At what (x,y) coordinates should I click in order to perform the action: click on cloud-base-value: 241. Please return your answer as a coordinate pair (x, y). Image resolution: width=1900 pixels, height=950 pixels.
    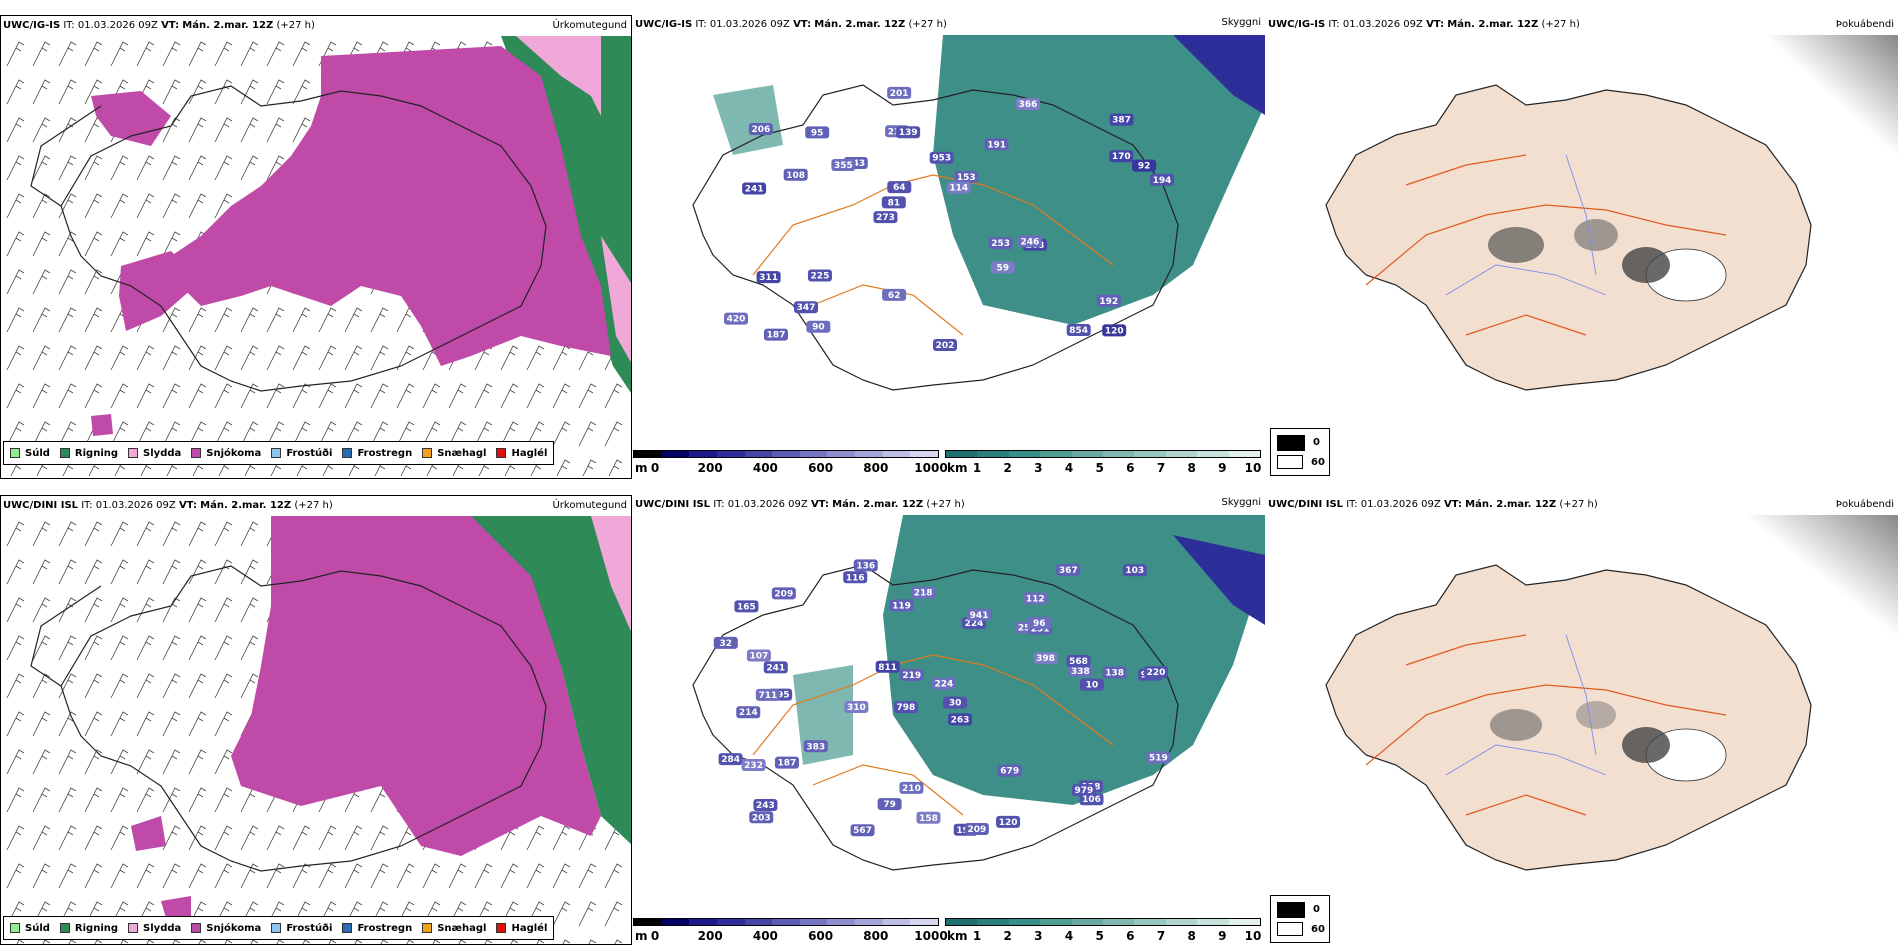
    Looking at the image, I should click on (754, 189).